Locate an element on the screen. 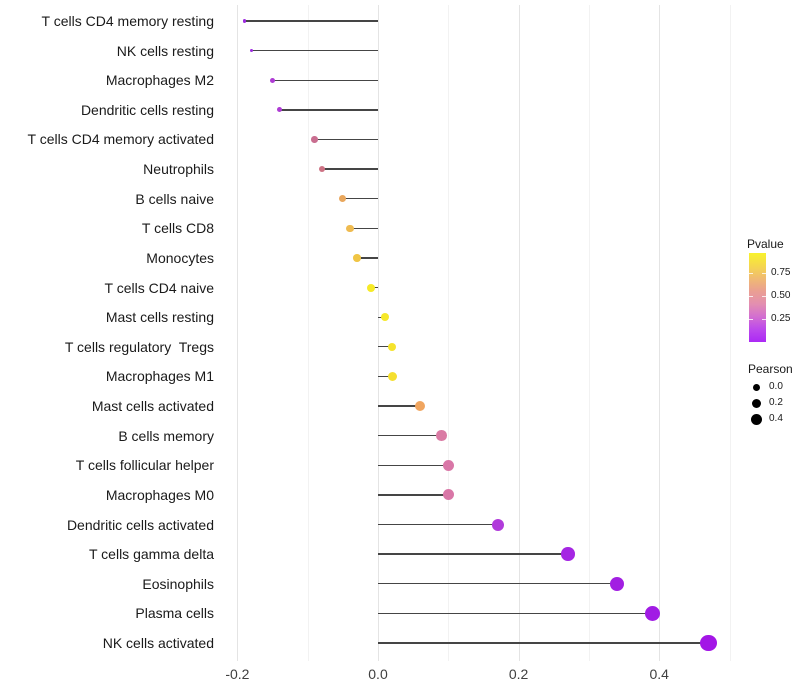  pvalue-tick-label: 0.50 is located at coordinates (781, 296).